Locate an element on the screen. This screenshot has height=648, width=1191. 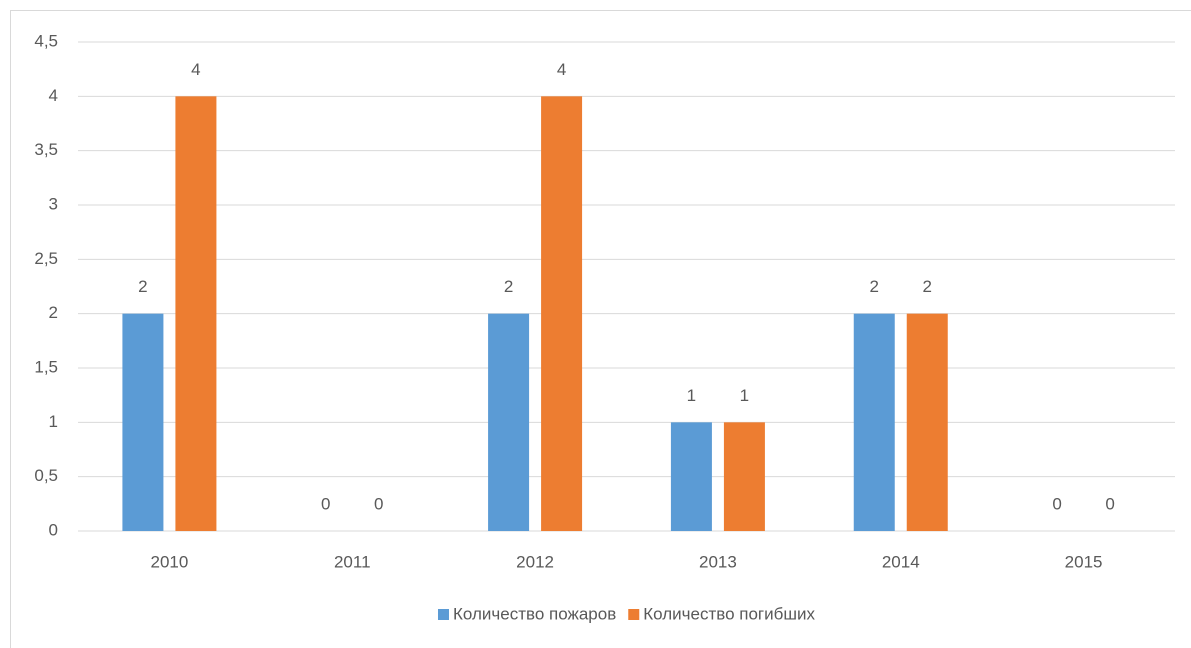
legend-label: Количество погибших is located at coordinates (729, 613).